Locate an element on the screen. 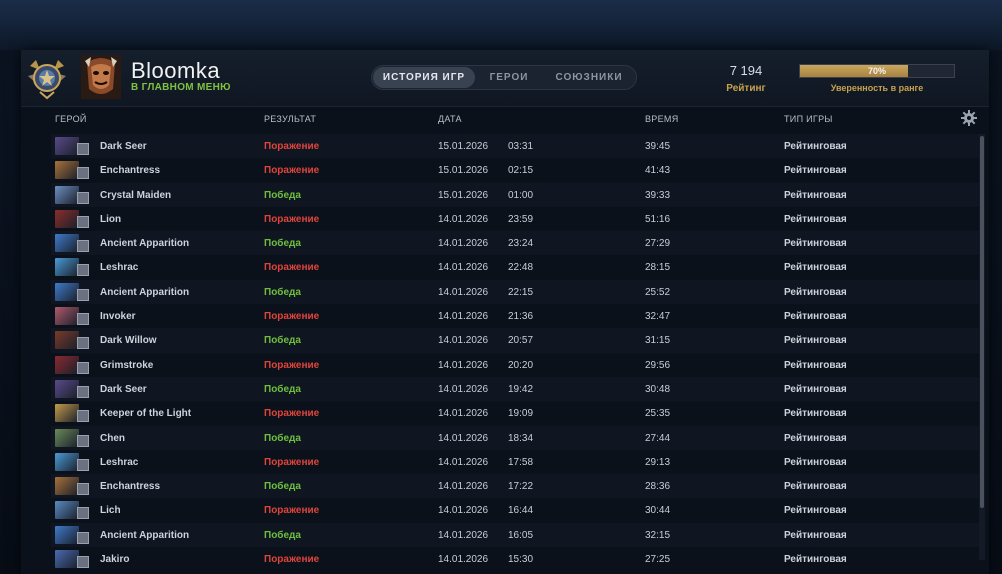  match-duration: 31:15 is located at coordinates (658, 341).